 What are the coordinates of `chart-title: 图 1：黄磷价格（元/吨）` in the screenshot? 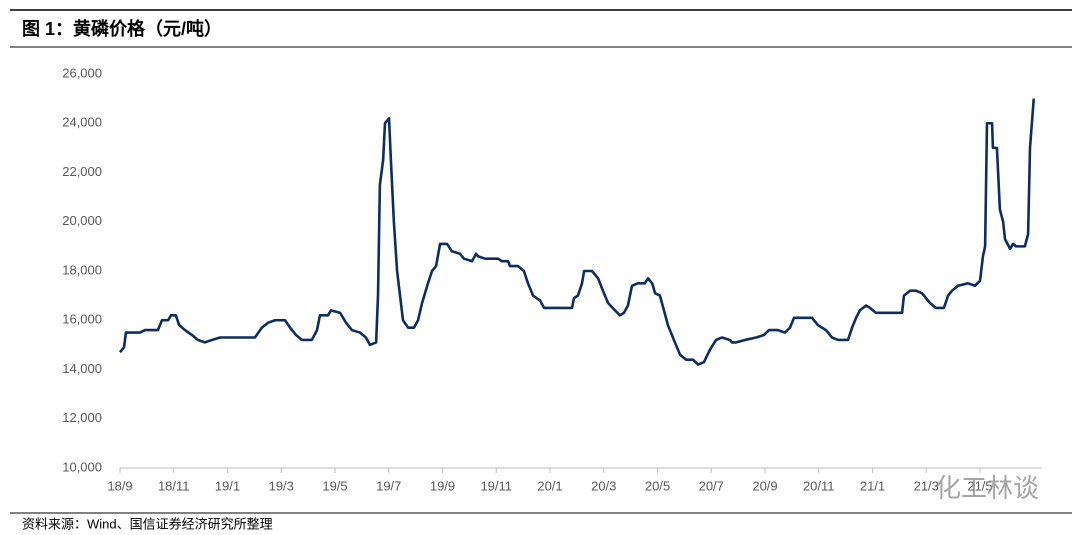 It's located at (122, 28).